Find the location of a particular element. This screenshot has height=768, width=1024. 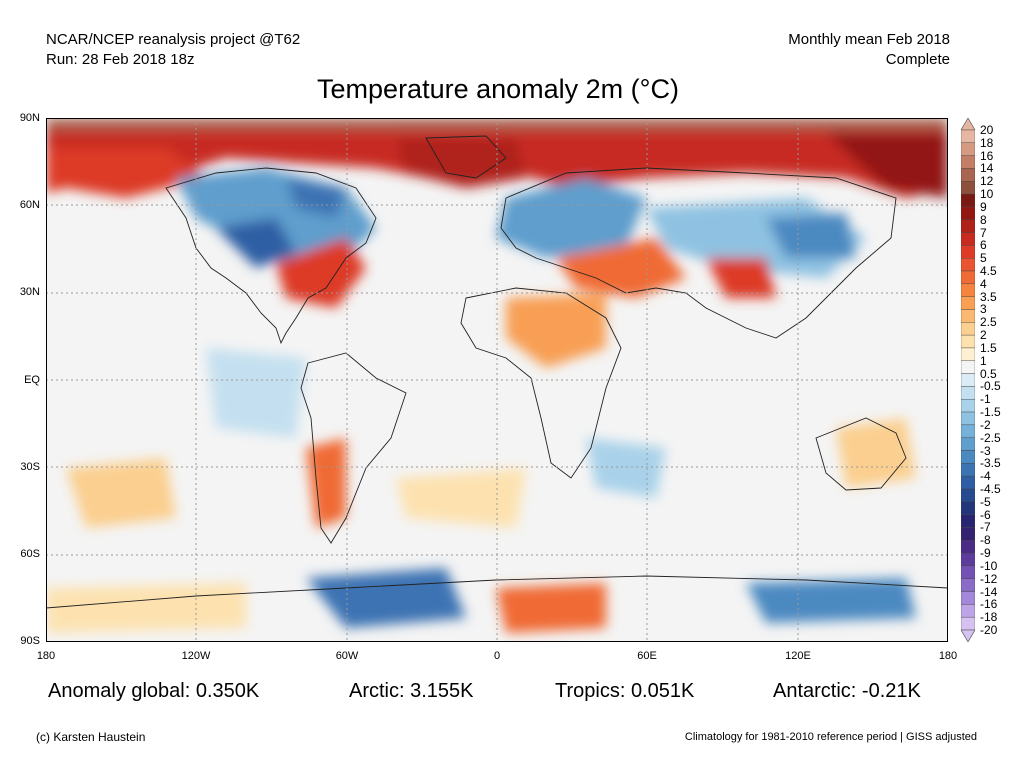

colorbar-label: 12 is located at coordinates (987, 181).